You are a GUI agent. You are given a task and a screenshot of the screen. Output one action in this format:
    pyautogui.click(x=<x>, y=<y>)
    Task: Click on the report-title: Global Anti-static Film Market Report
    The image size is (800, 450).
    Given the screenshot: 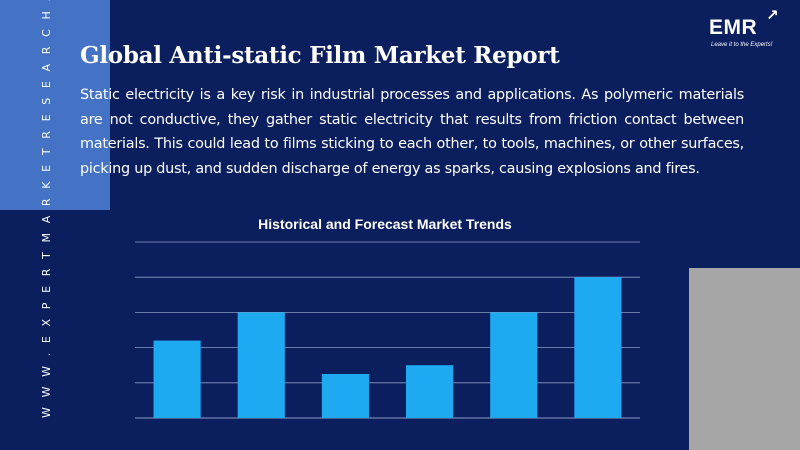 What is the action you would take?
    pyautogui.click(x=320, y=55)
    